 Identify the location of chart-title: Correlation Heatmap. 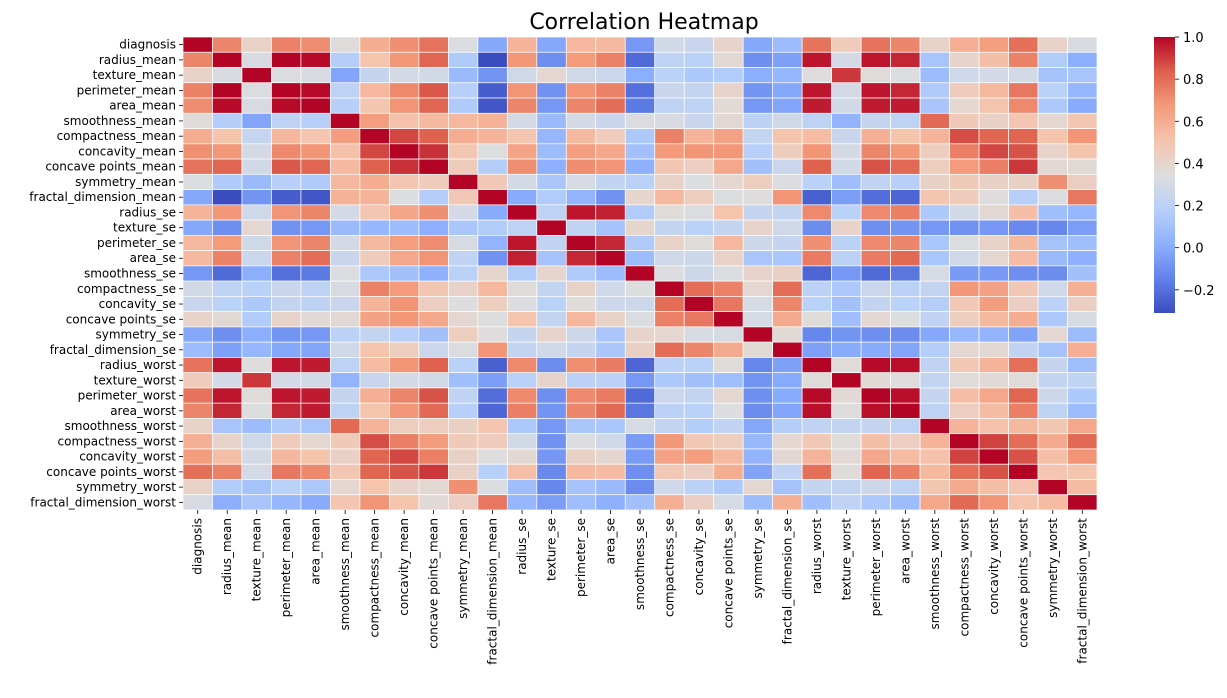
(643, 22).